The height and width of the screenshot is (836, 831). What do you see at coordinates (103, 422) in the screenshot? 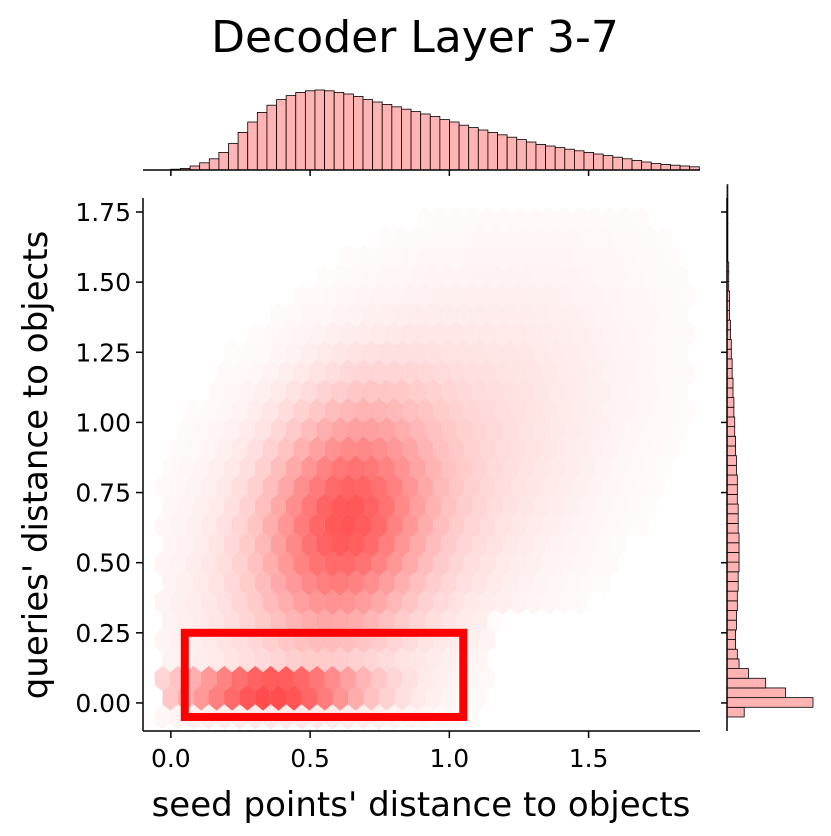
I see `y-tick-label: 1.00` at bounding box center [103, 422].